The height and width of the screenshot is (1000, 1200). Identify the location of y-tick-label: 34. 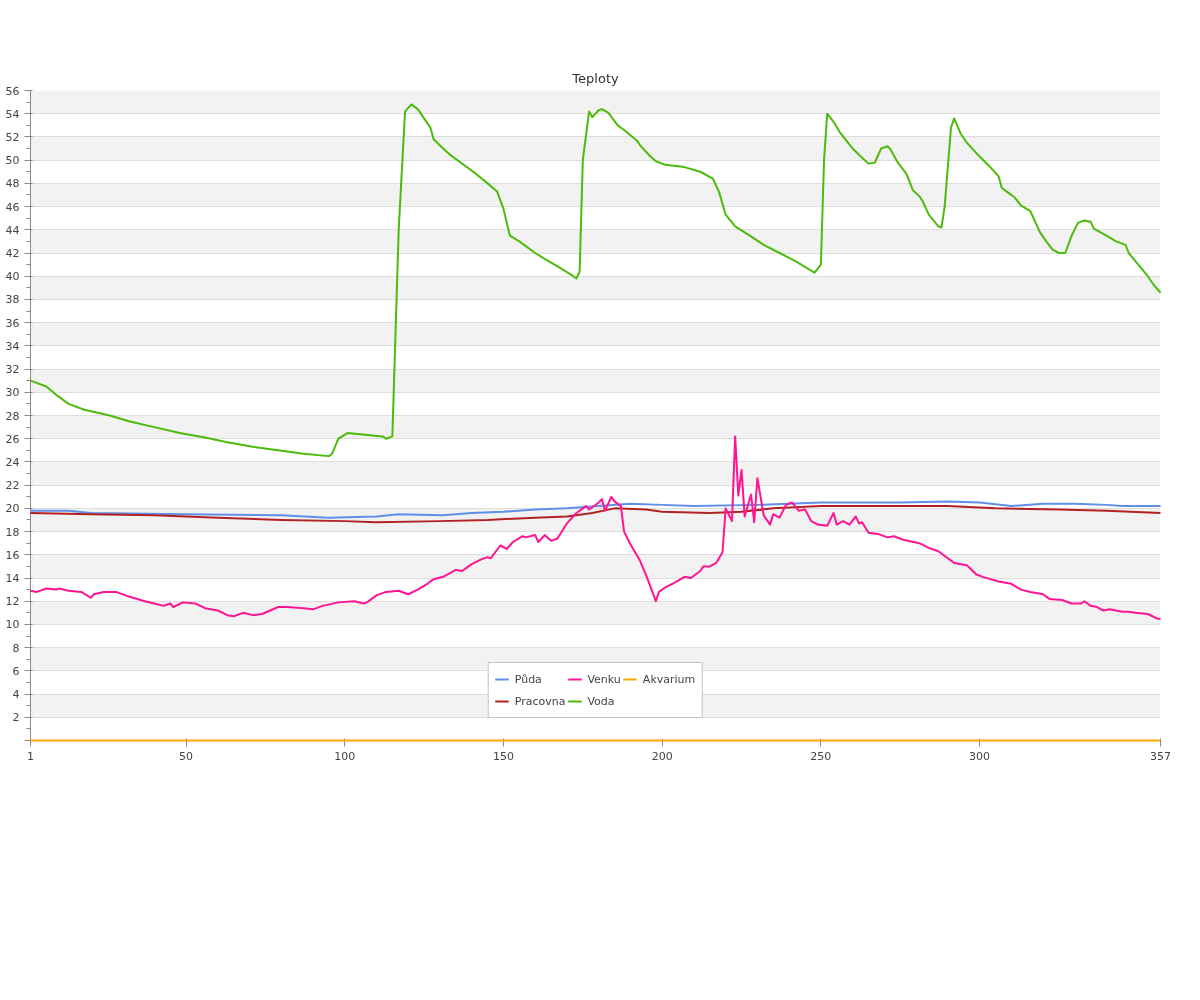
(12, 346).